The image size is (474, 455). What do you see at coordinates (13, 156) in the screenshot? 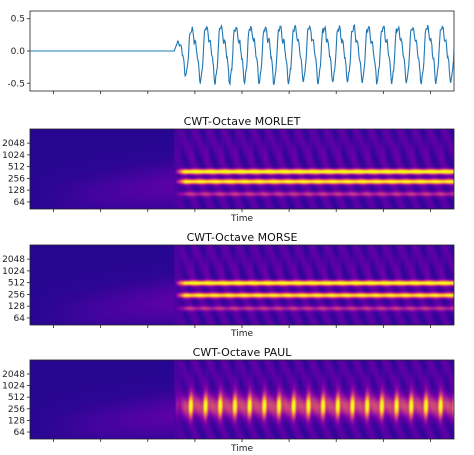
I see `morlet-y-tick-label: 1024` at bounding box center [13, 156].